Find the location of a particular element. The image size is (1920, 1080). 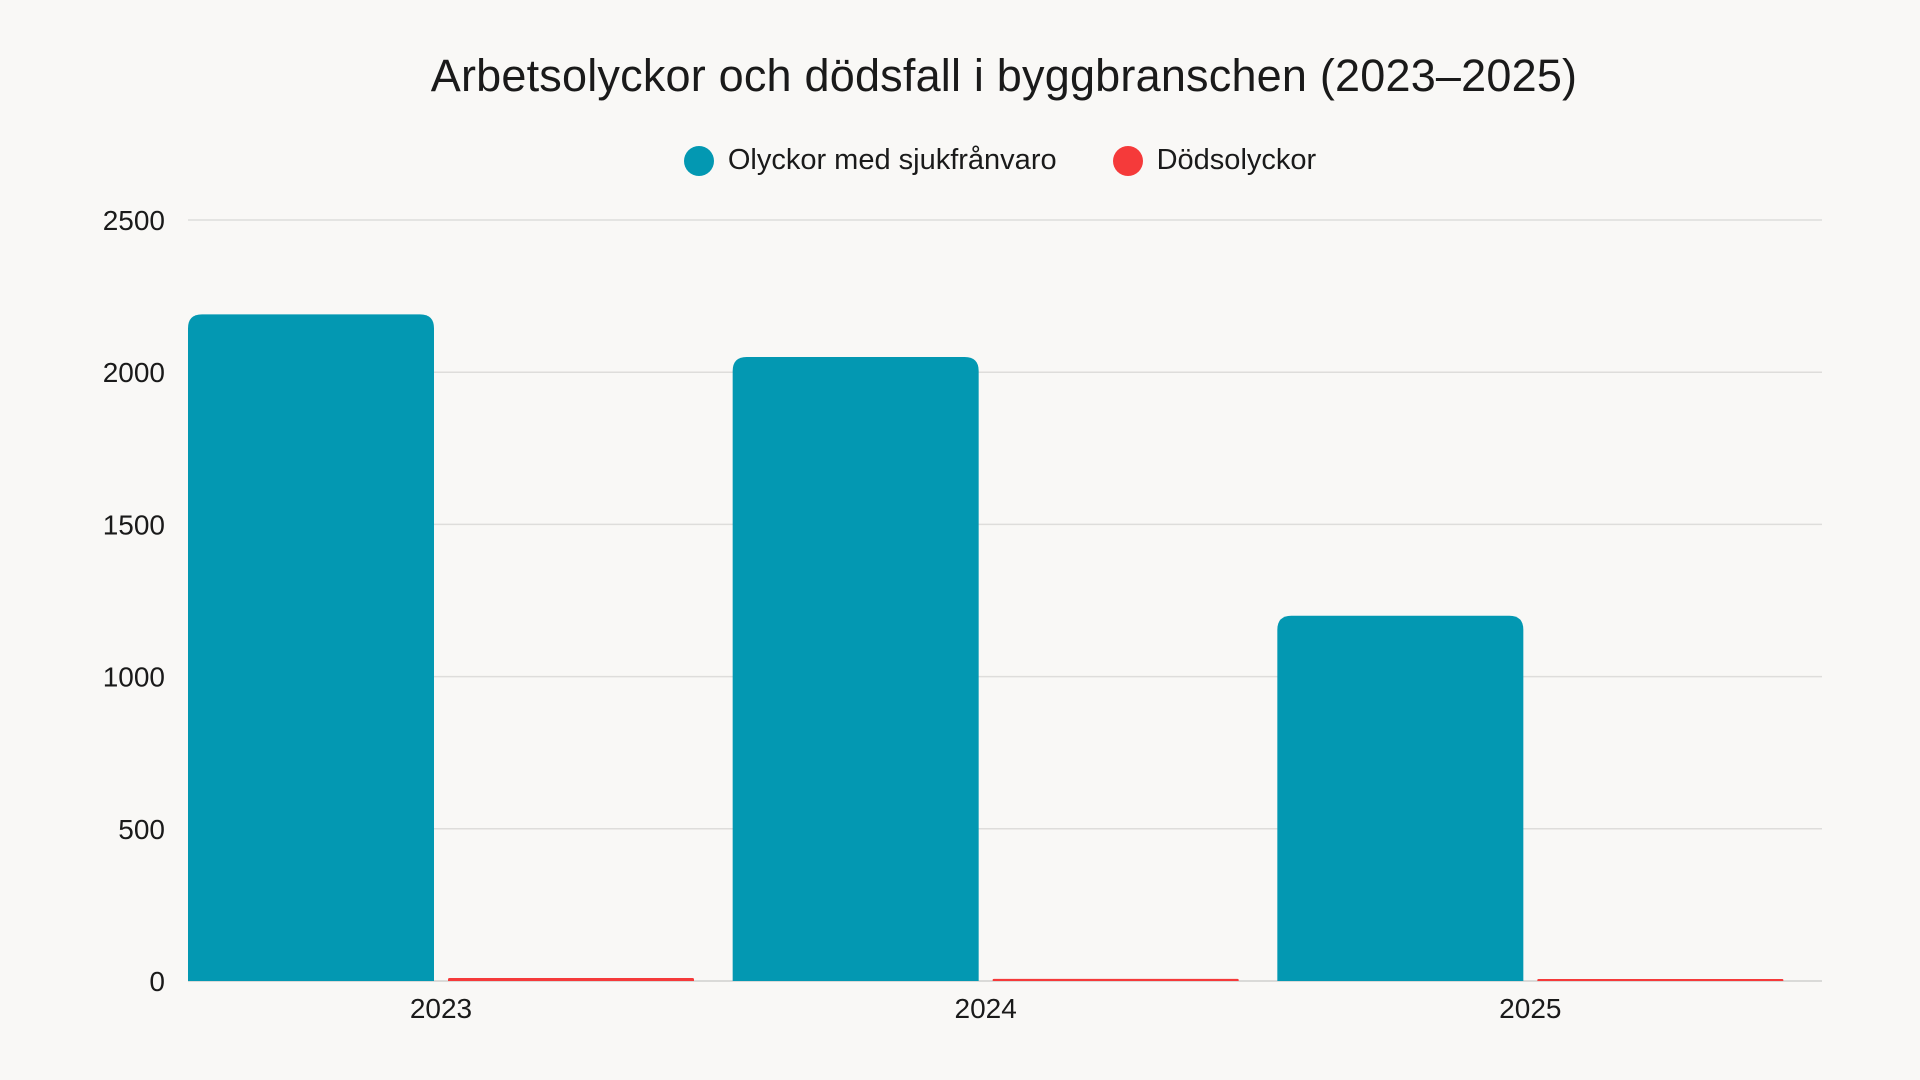

x-tick-label: 2025 is located at coordinates (1530, 1008).